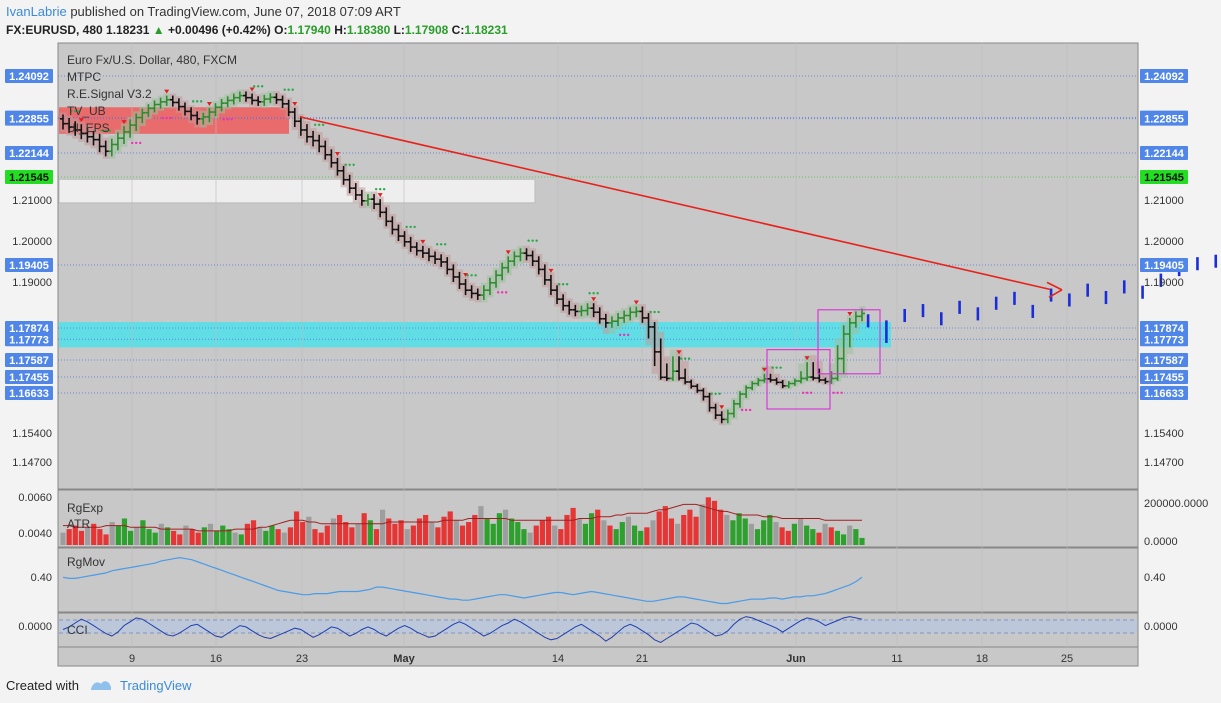  What do you see at coordinates (42, 685) in the screenshot?
I see `created-with: Created with` at bounding box center [42, 685].